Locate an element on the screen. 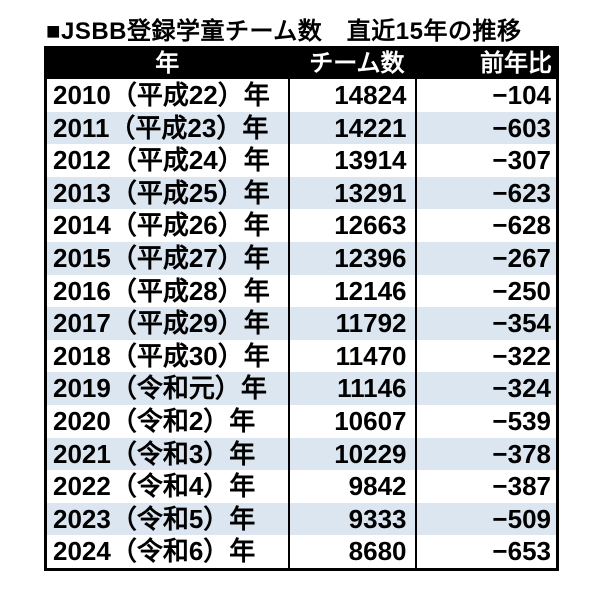 The image size is (600, 600). teams-cell: 8680 is located at coordinates (351, 552).